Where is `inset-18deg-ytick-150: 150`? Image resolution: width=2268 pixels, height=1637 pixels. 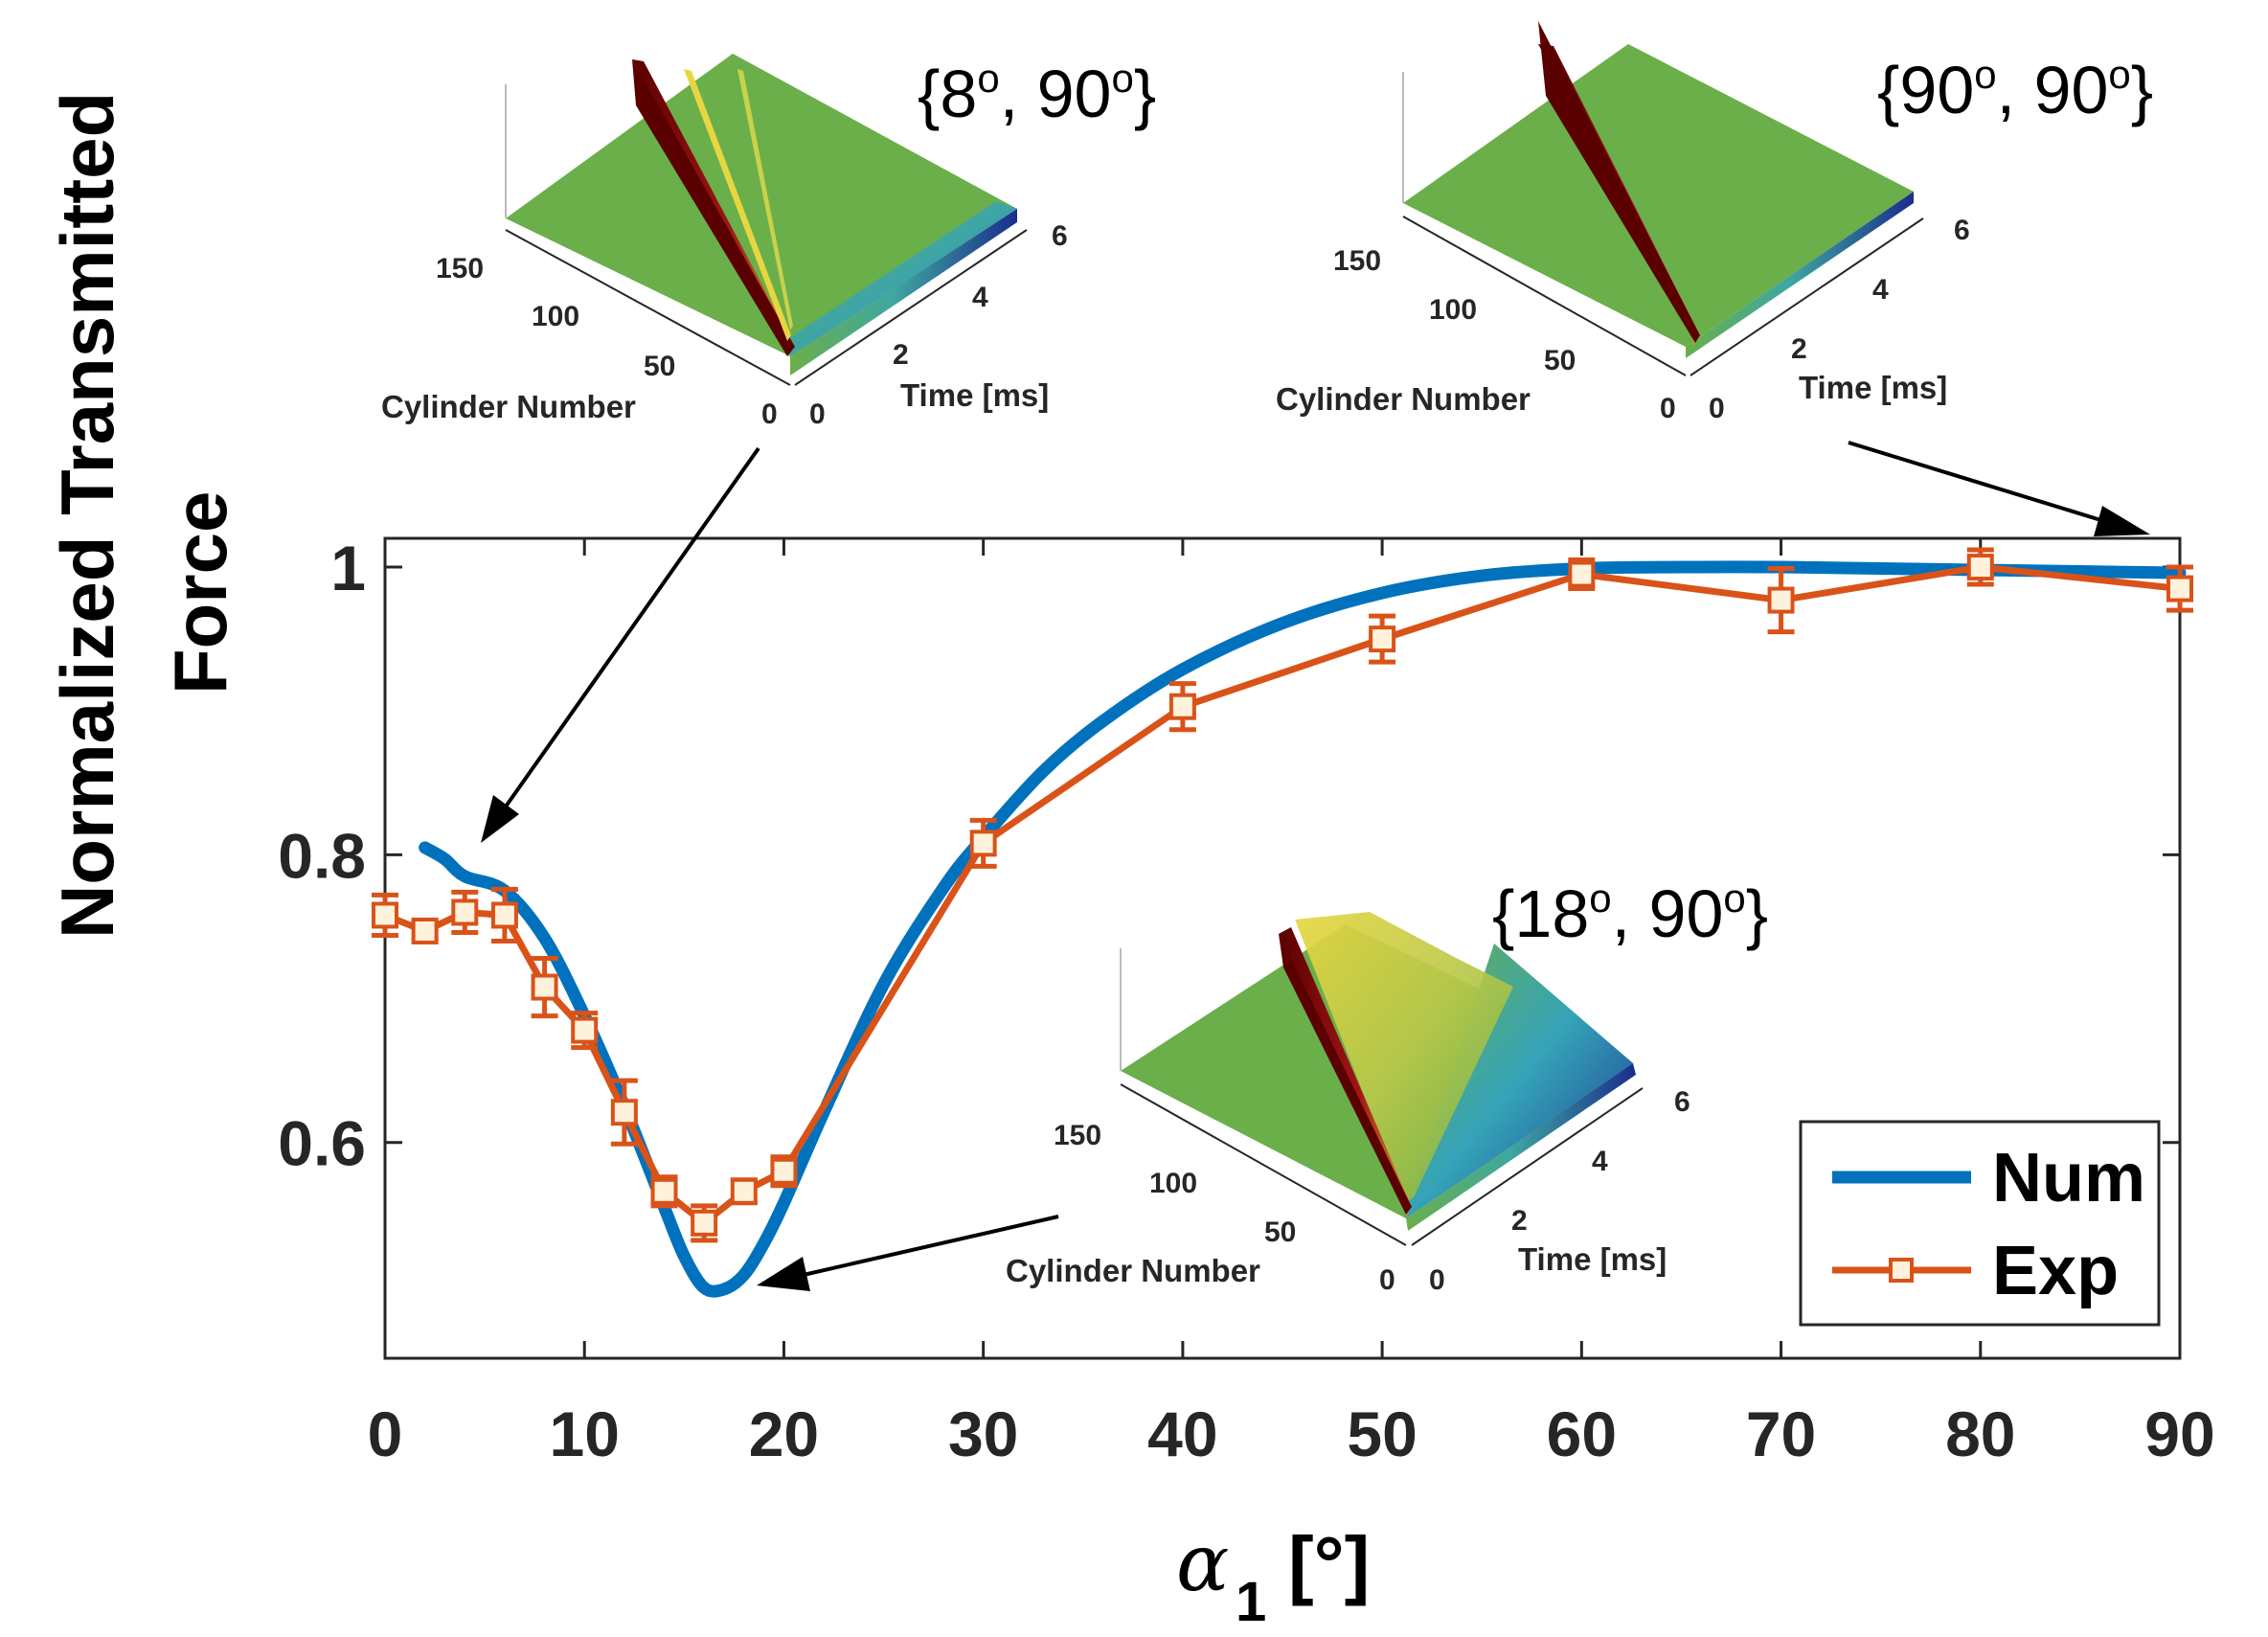
inset-18deg-ytick-150: 150 is located at coordinates (1077, 1135).